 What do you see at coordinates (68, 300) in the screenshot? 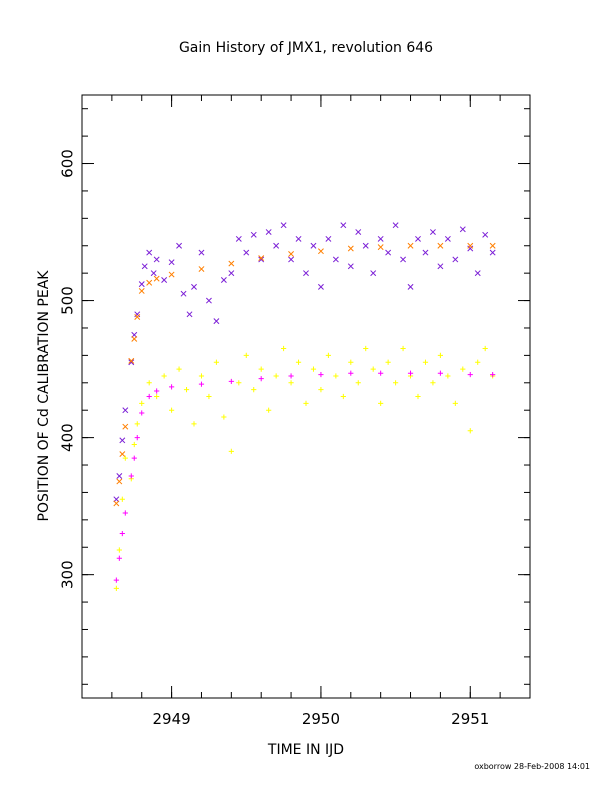
I see `y-tick-label: 500` at bounding box center [68, 300].